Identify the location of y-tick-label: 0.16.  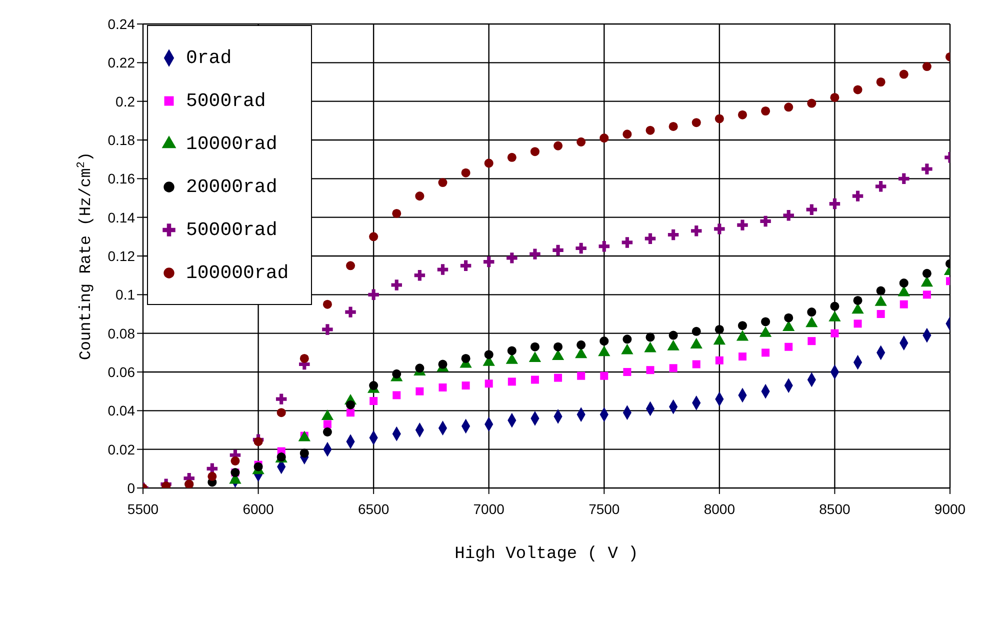
(122, 178).